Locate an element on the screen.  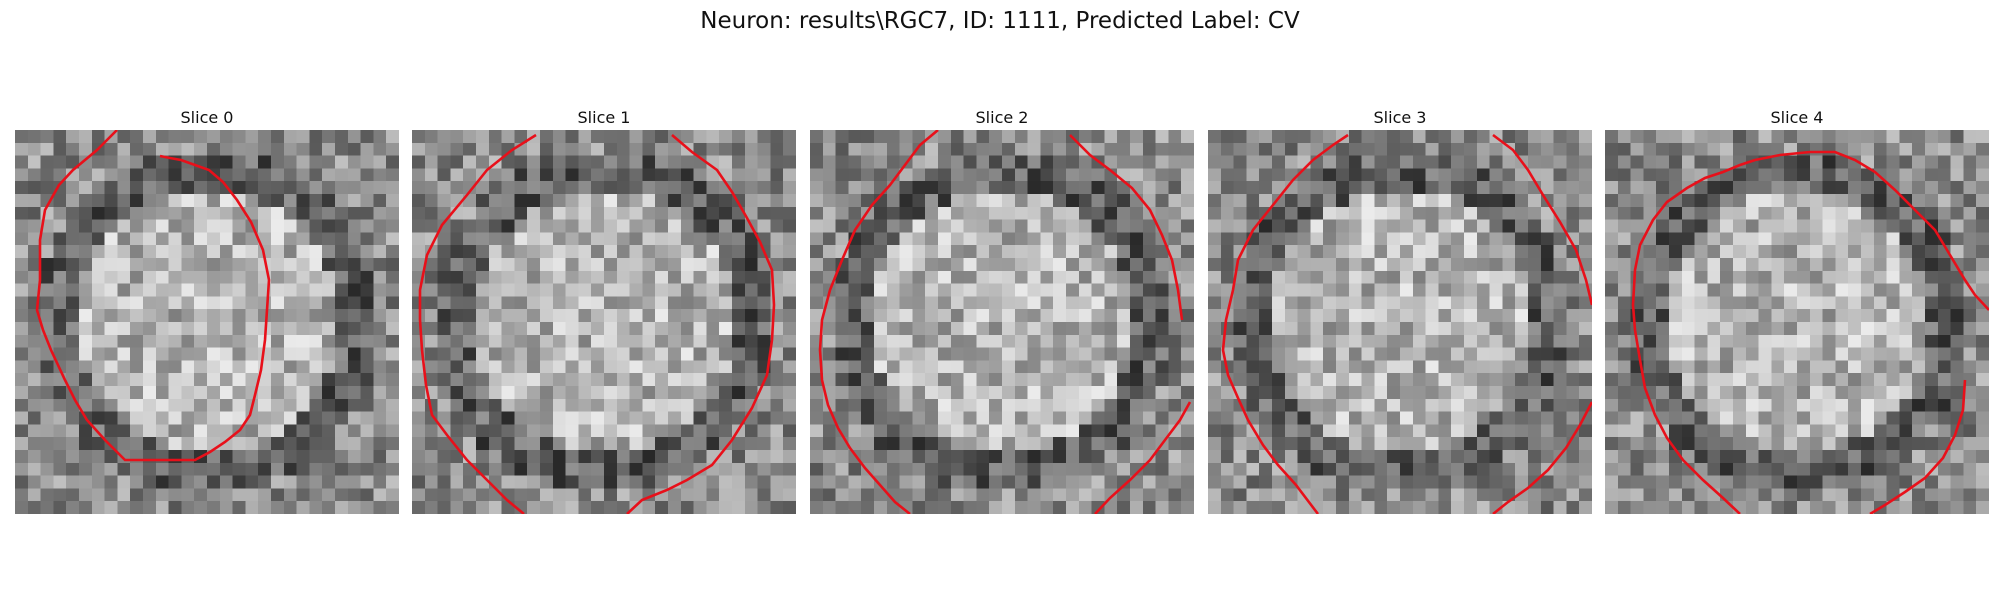
slice-panel-2: Slice 2 is located at coordinates (1002, 310).